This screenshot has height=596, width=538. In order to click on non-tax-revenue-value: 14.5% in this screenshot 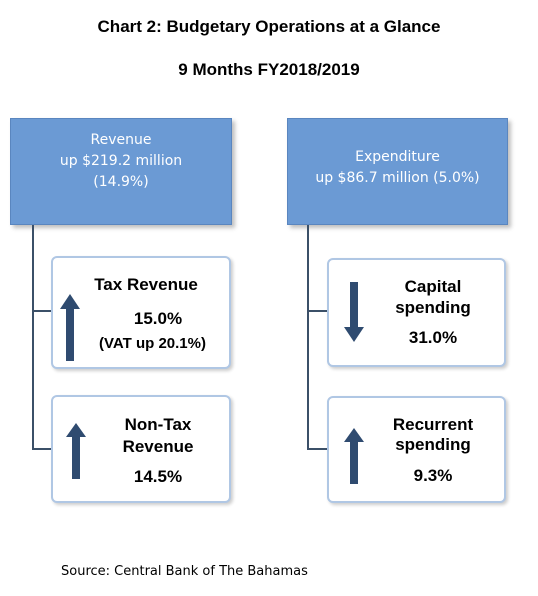, I will do `click(158, 476)`.